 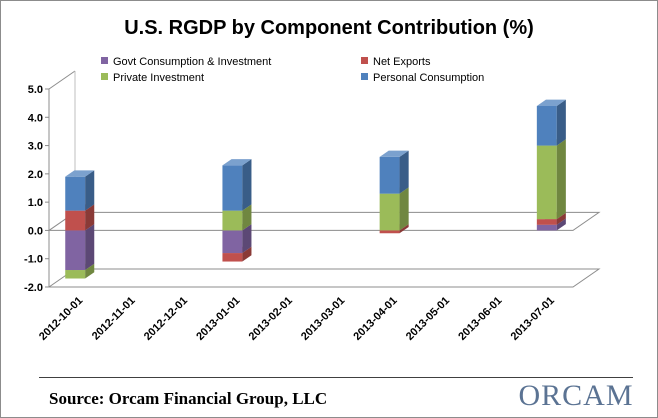 I want to click on orcam-logo: ORCAM, so click(x=576, y=396).